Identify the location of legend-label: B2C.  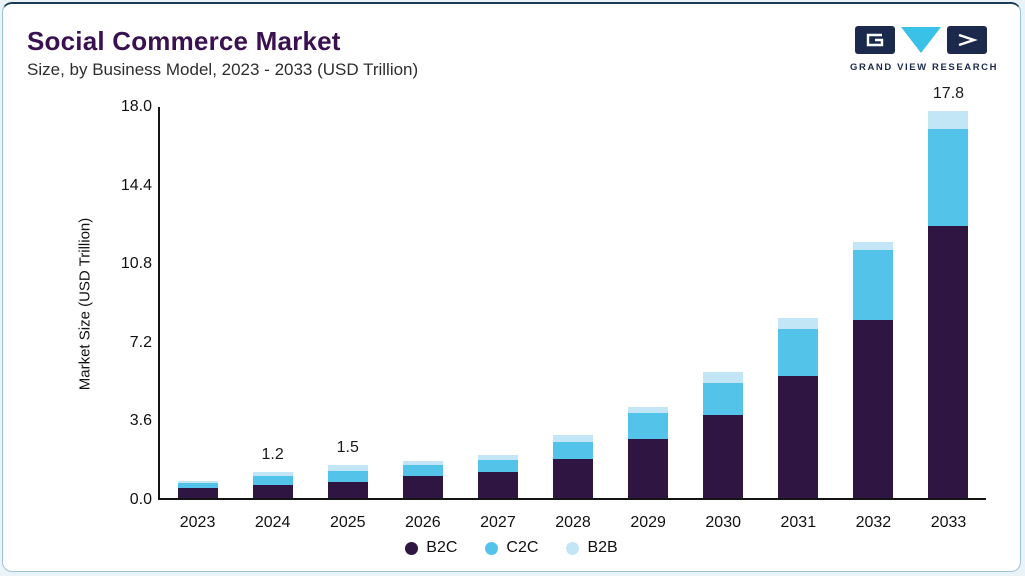
(442, 547).